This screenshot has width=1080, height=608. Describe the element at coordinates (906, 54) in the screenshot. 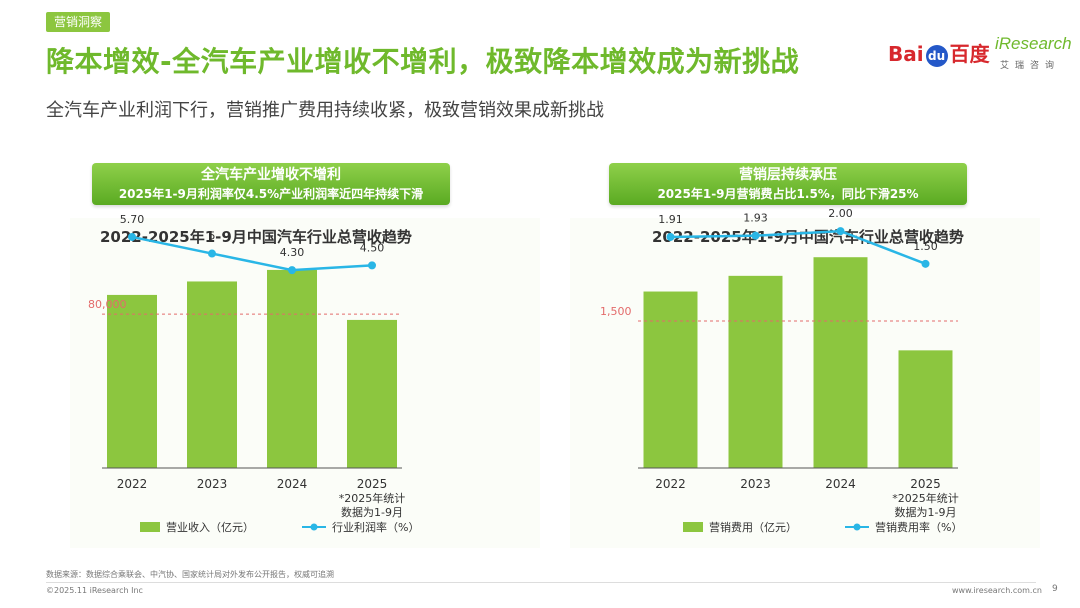

I see `baidu-logo-left: Bai` at that location.